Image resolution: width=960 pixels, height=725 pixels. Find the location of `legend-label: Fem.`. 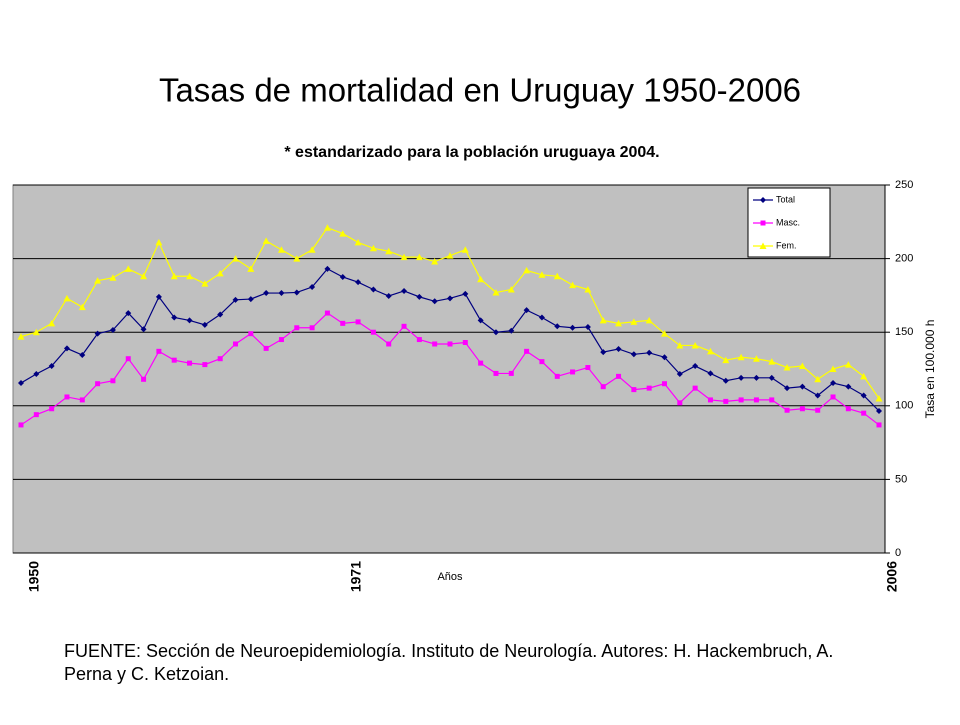

legend-label: Fem. is located at coordinates (786, 245).